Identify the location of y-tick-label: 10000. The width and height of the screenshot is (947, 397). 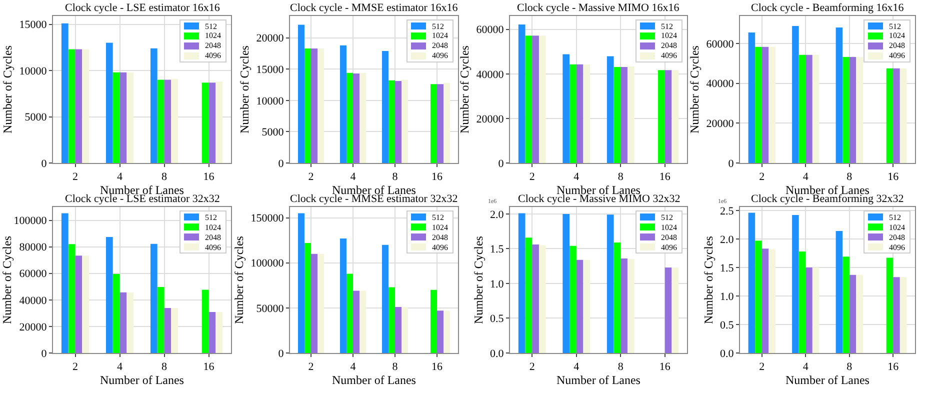
(270, 101).